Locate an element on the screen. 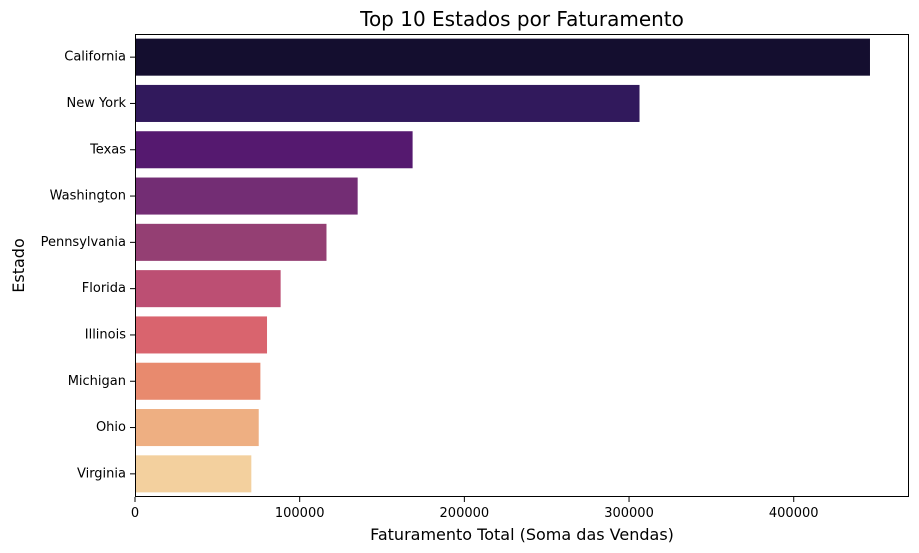 This screenshot has height=553, width=919. y-tick-label: New York is located at coordinates (96, 103).